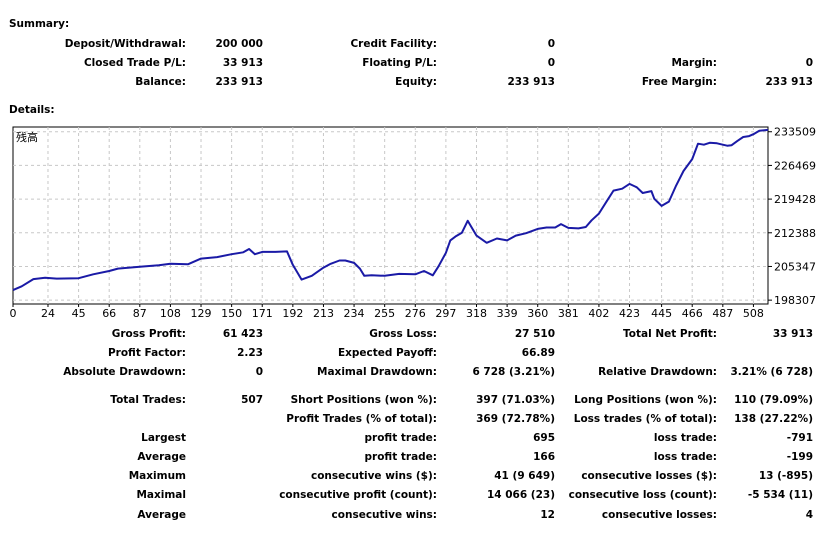 Image resolution: width=828 pixels, height=552 pixels. I want to click on details-label: Maximum, so click(157, 476).